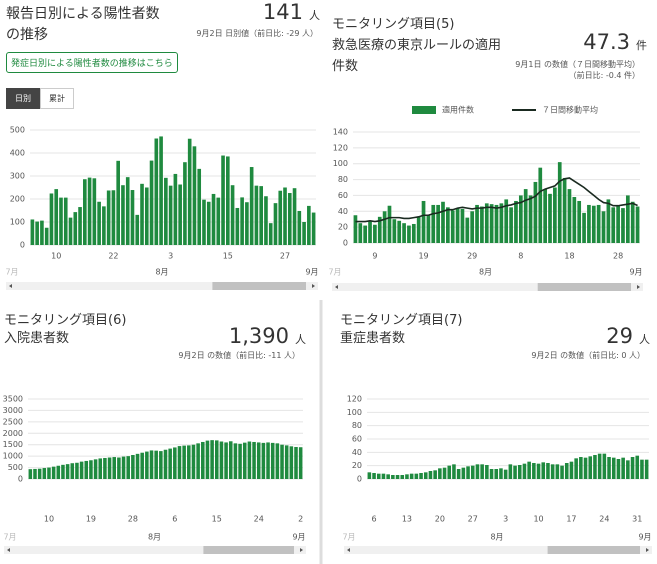 The width and height of the screenshot is (657, 564). Describe the element at coordinates (496, 537) in the screenshot. I see `month-label: 8月` at that location.